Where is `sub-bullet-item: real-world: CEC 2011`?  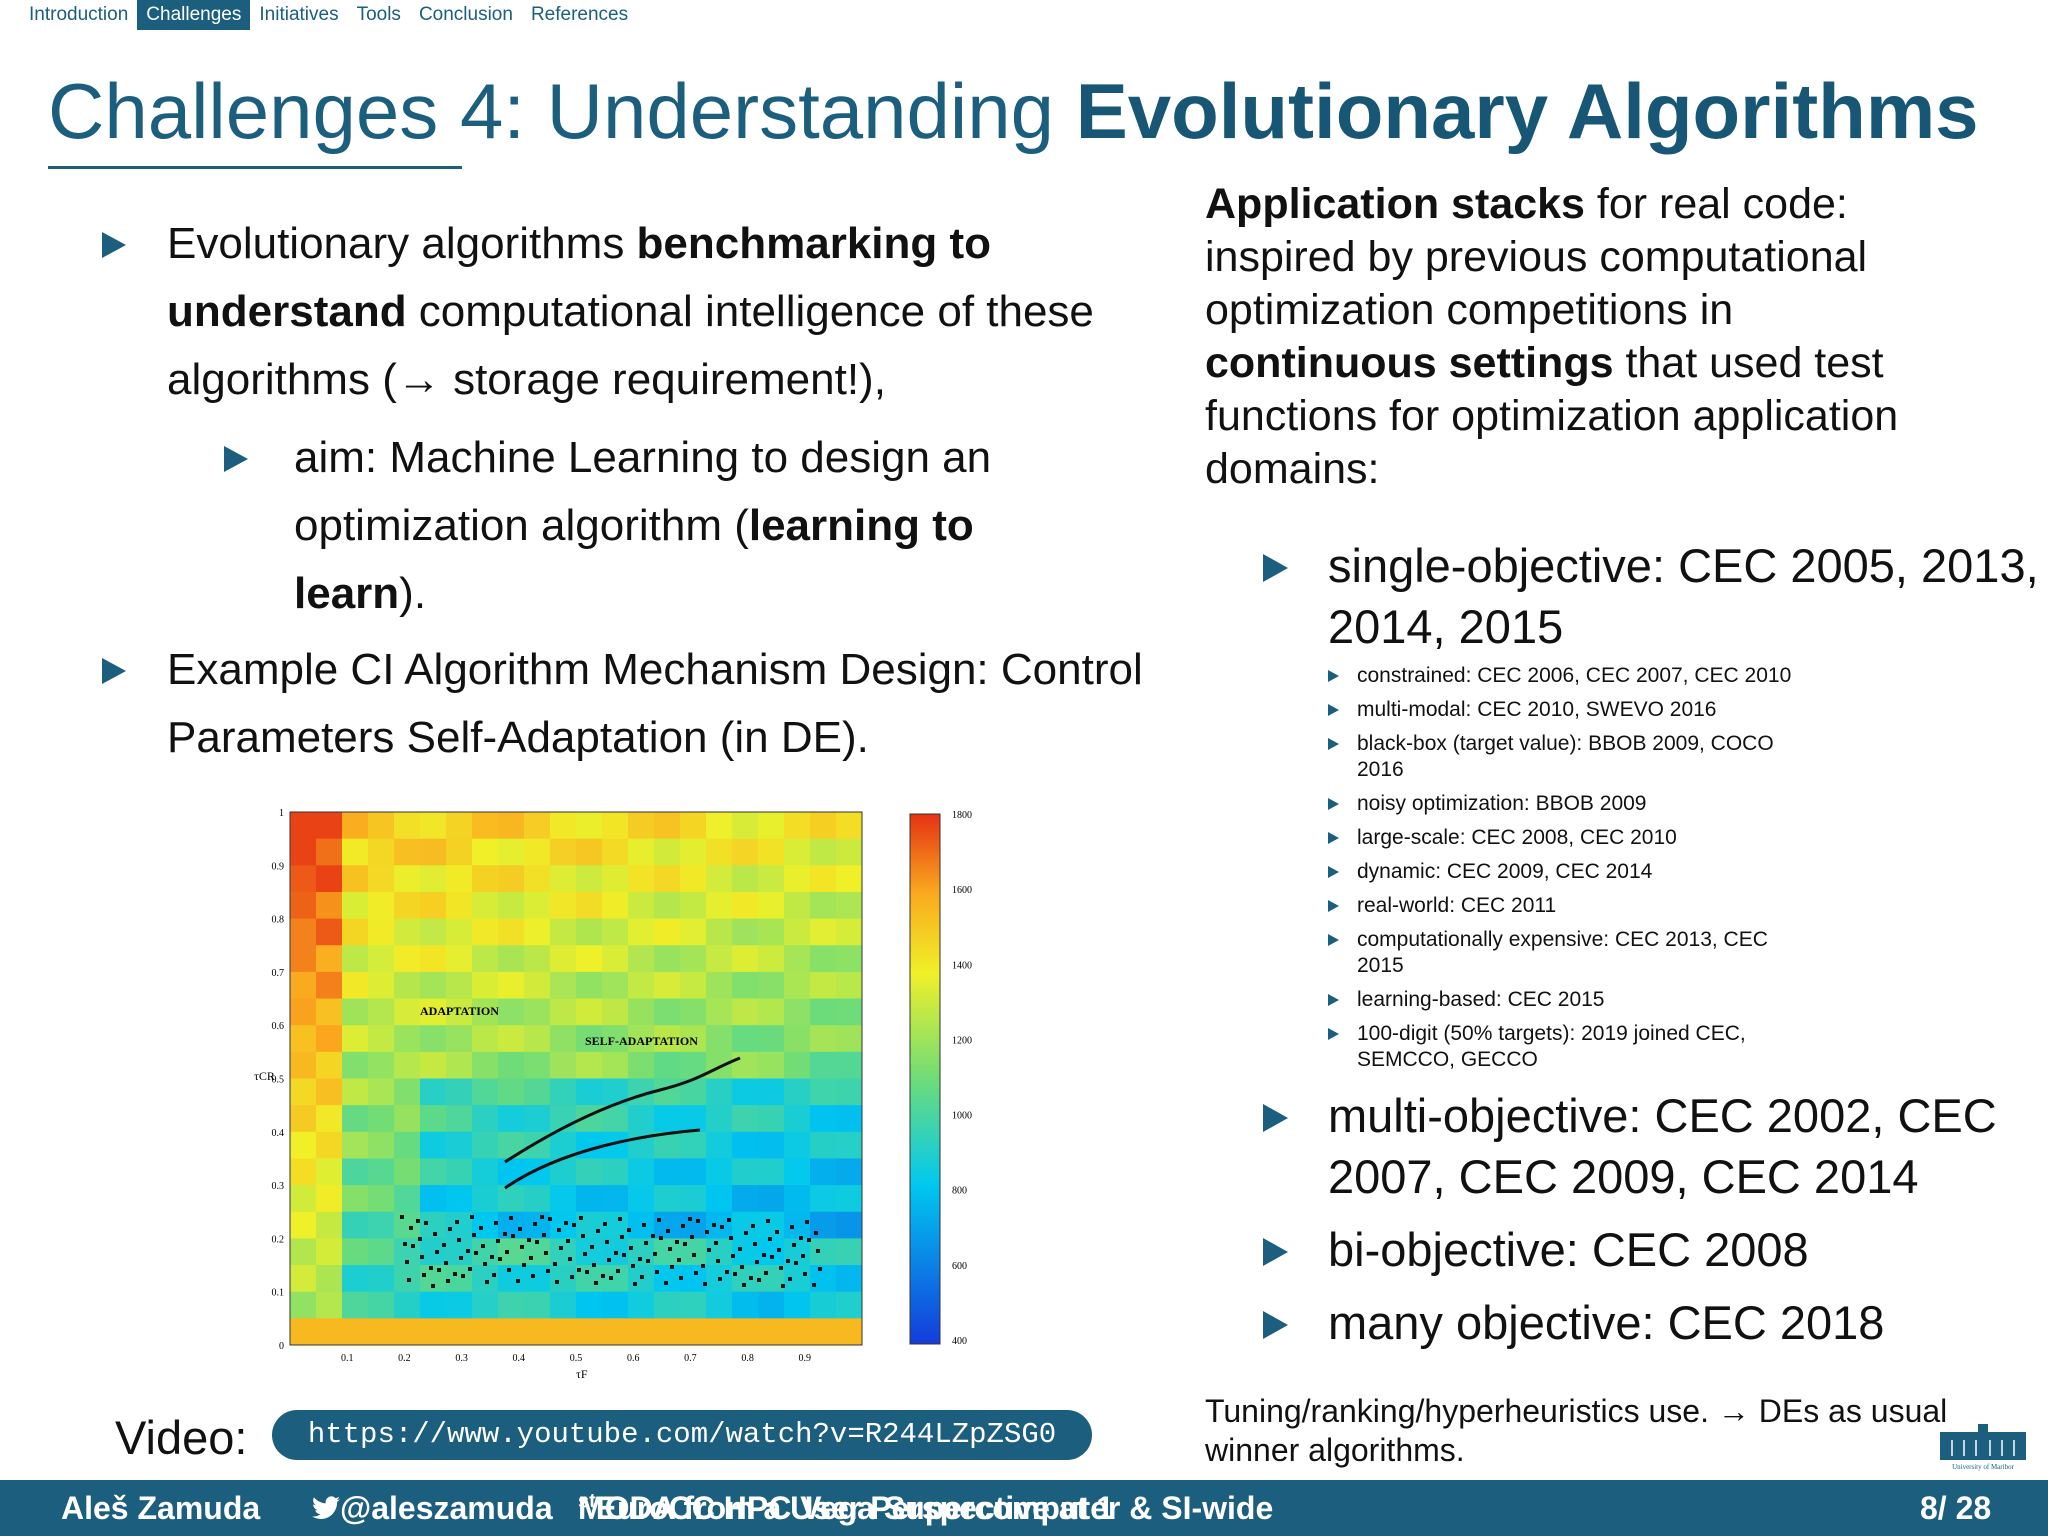 sub-bullet-item: real-world: CEC 2011 is located at coordinates (1567, 906).